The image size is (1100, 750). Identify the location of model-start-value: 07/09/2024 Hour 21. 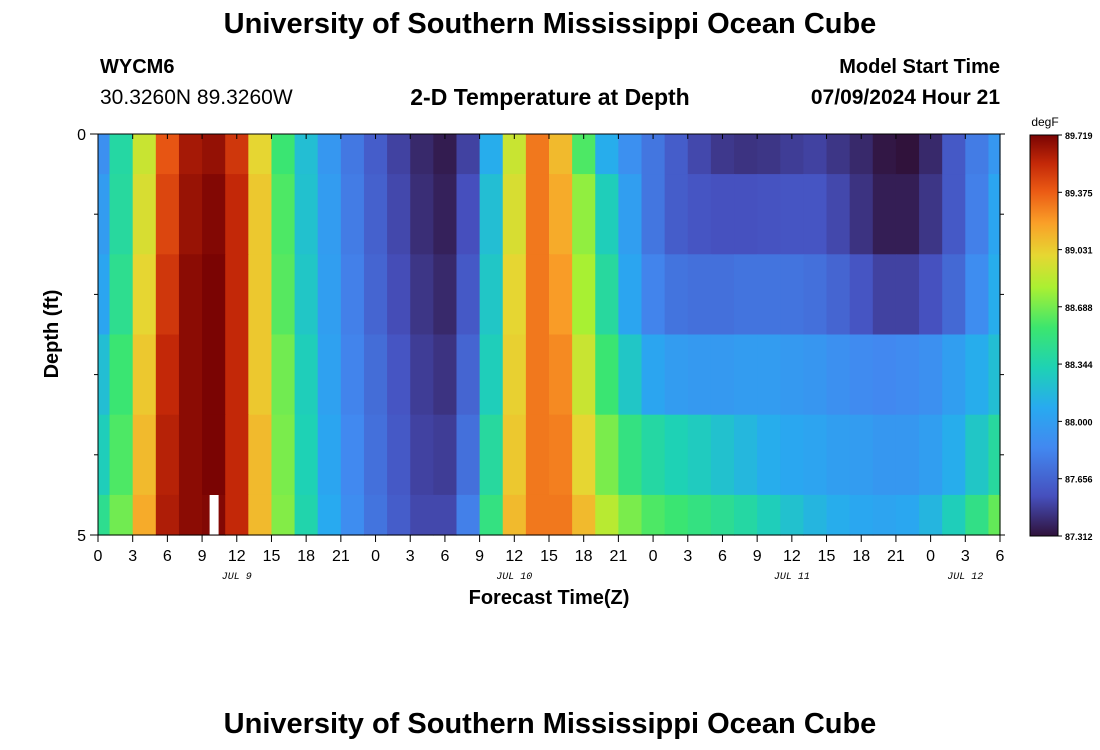
(905, 97).